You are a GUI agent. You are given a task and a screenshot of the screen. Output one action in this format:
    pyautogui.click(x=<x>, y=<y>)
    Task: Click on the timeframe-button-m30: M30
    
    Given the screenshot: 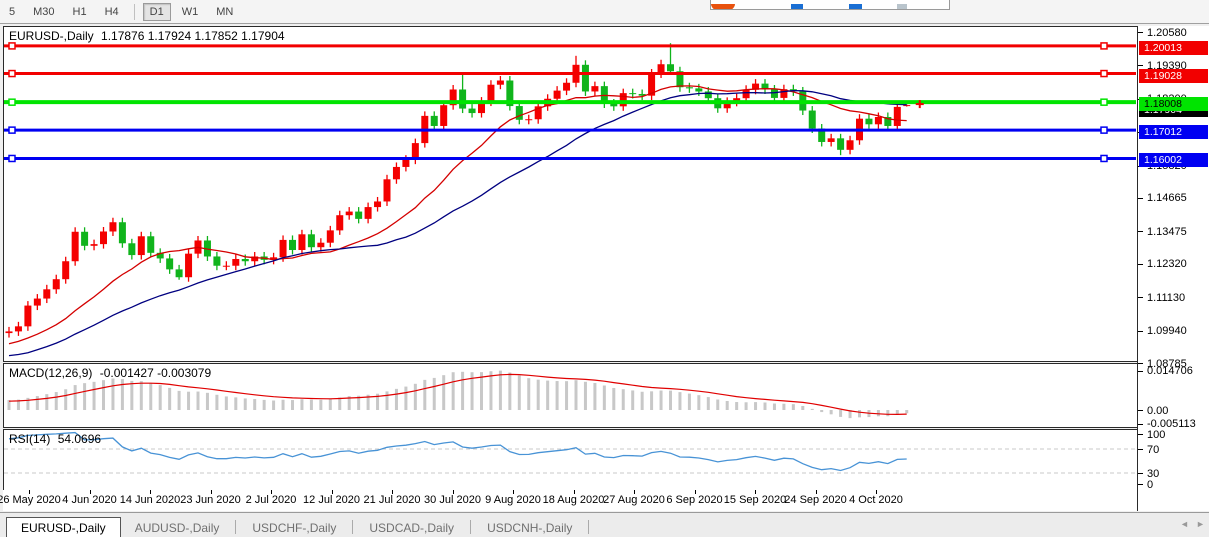 What is the action you would take?
    pyautogui.click(x=44, y=11)
    